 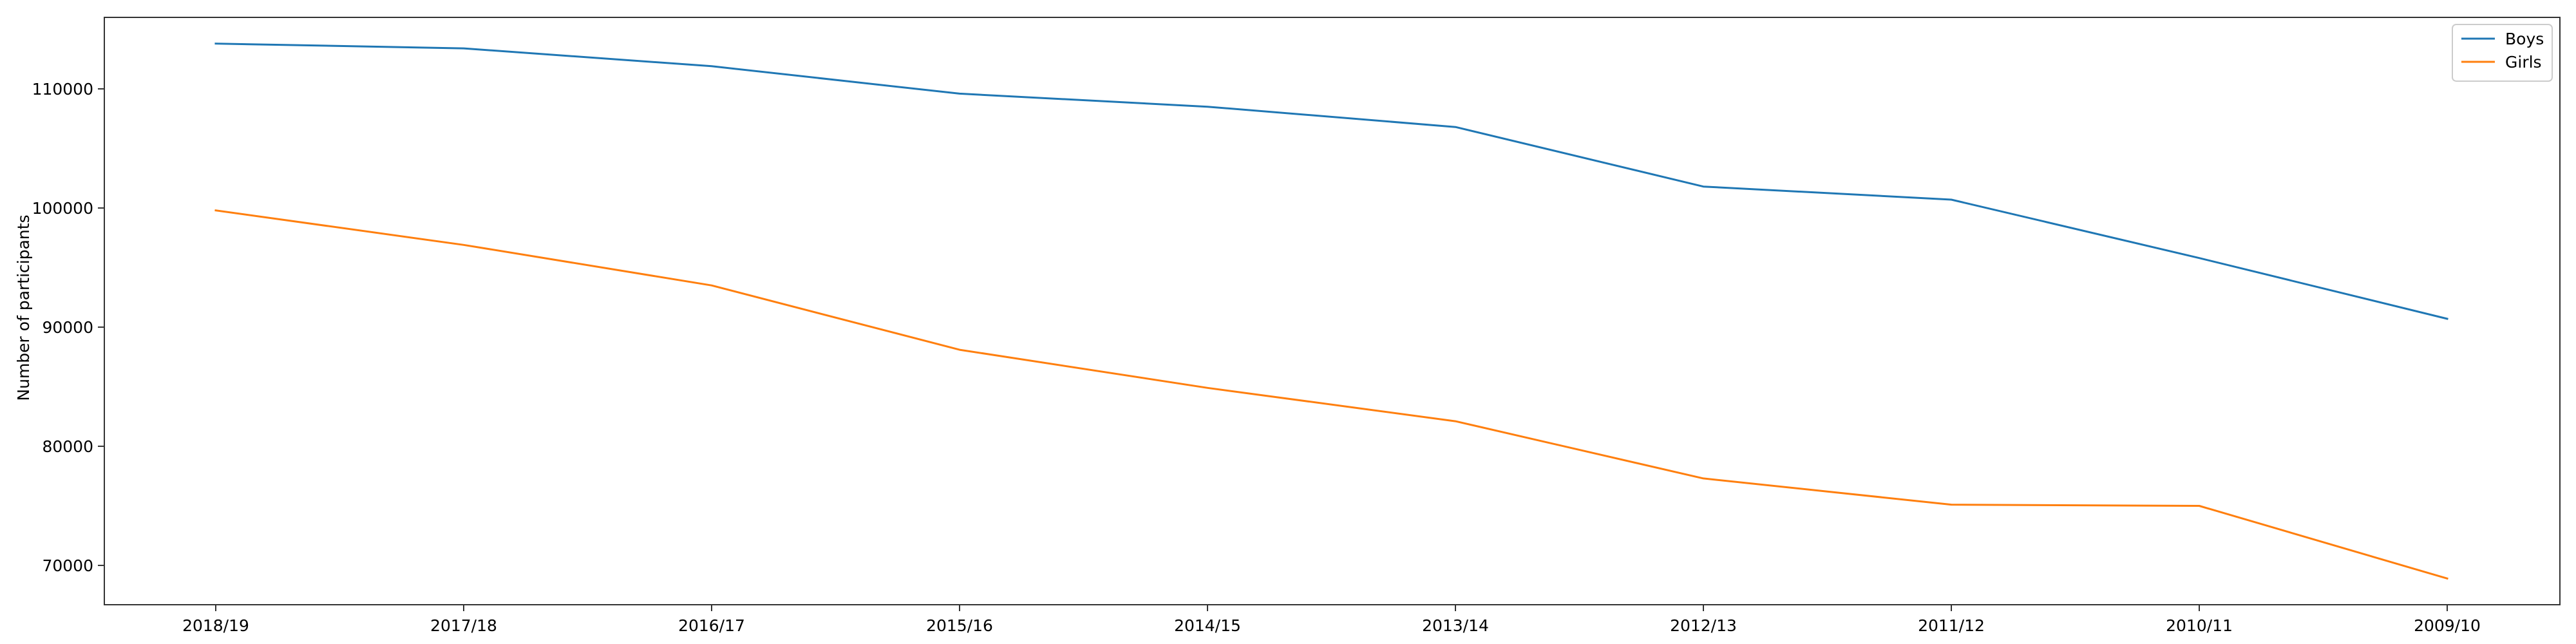 I want to click on y-axis-title-group: Number of participants, so click(x=24, y=307).